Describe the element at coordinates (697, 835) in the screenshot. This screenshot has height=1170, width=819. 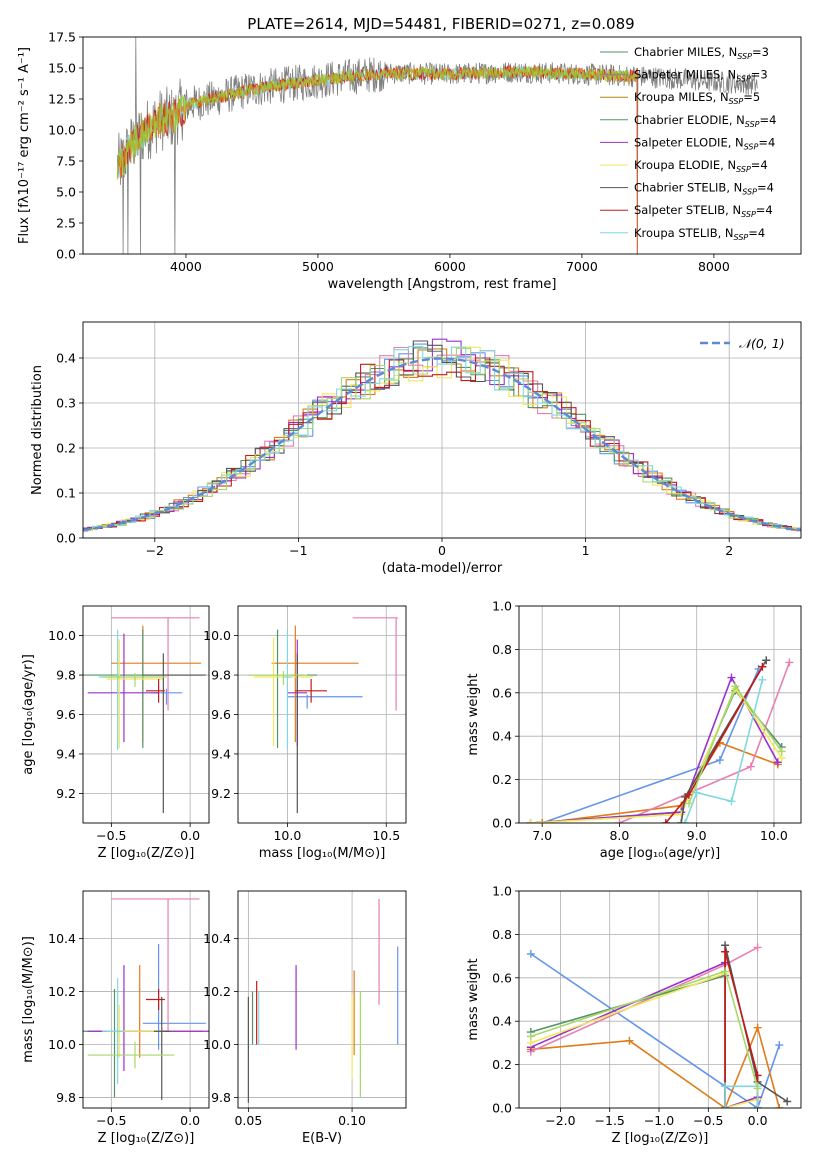
I see `x-tick-label: 9.0` at that location.